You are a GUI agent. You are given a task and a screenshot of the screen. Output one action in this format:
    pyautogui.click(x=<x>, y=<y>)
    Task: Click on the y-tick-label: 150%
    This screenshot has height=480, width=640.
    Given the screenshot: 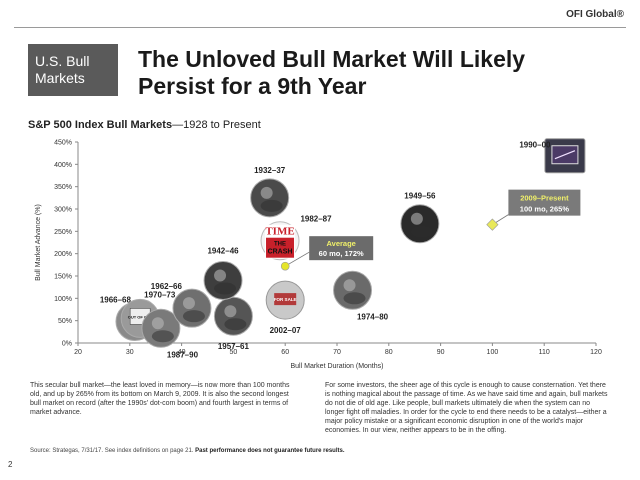 What is the action you would take?
    pyautogui.click(x=63, y=277)
    